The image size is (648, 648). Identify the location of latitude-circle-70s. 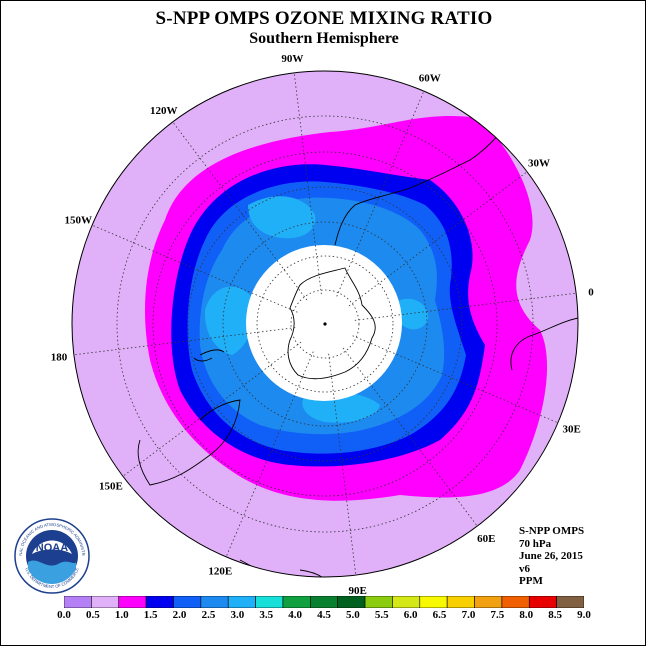
(325, 324).